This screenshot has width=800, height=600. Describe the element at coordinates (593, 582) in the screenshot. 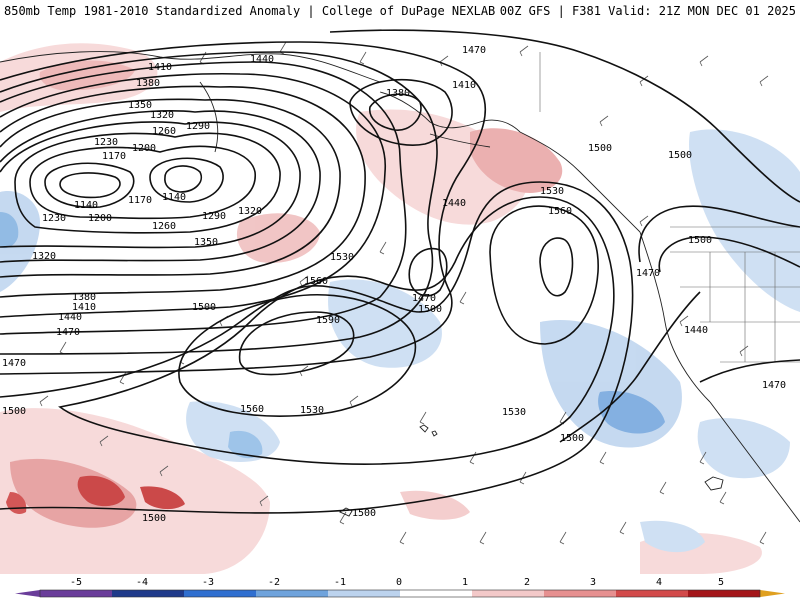

I see `colorbar-tick: 3` at that location.